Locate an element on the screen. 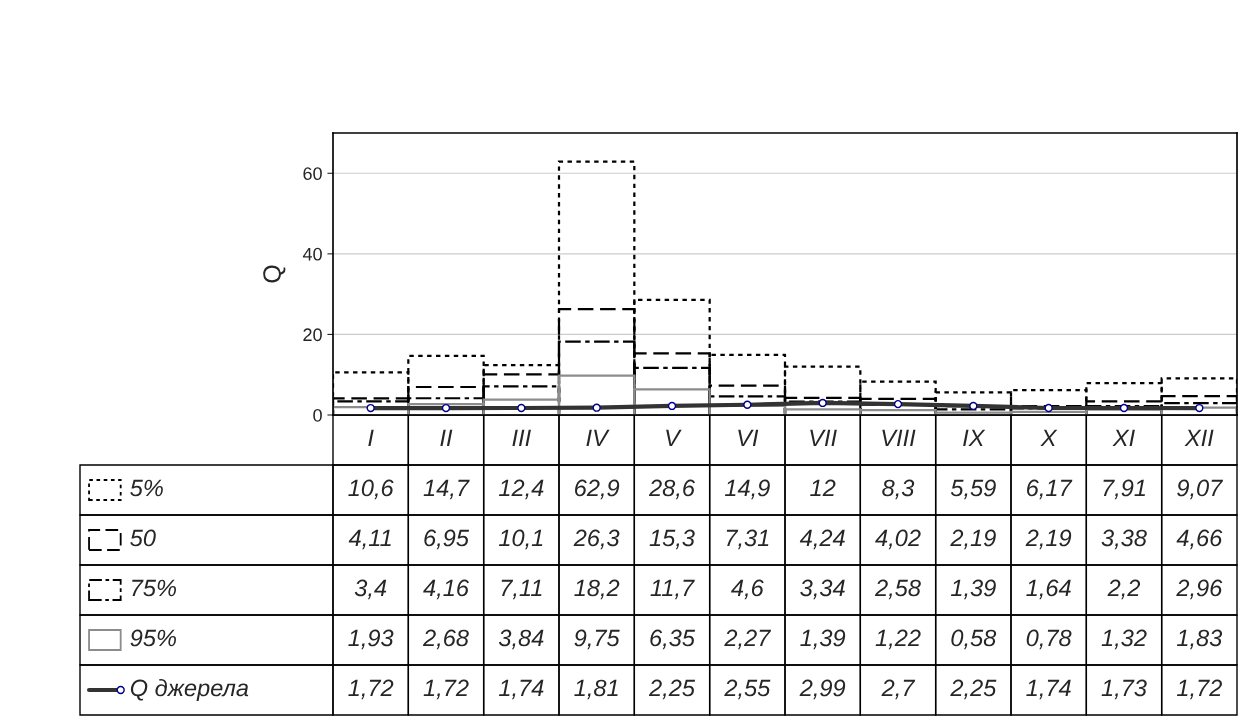  data-label: 7,31 is located at coordinates (747, 539).